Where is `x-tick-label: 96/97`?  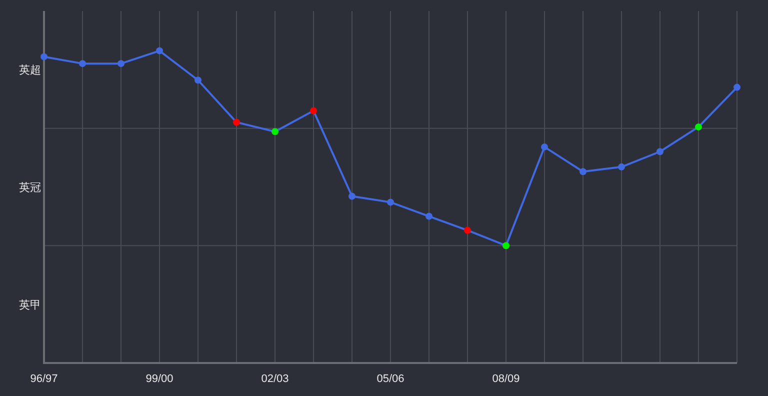 x-tick-label: 96/97 is located at coordinates (44, 379).